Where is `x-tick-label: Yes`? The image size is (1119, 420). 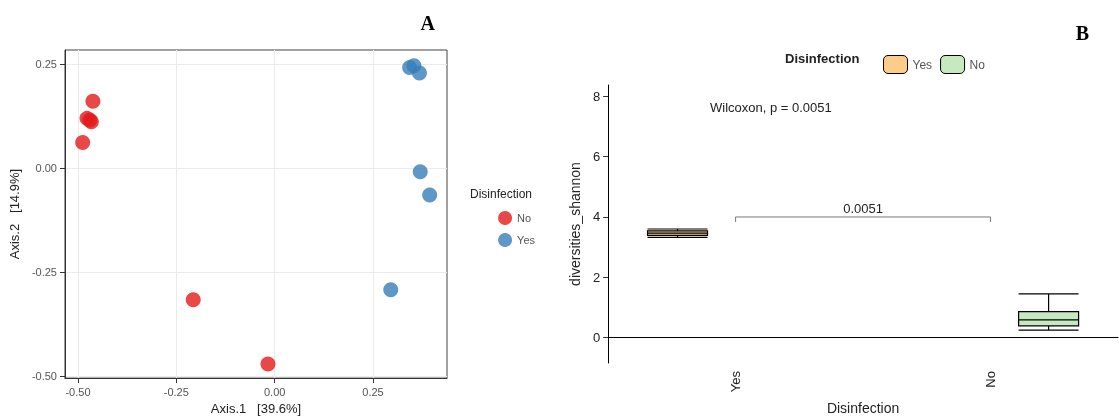
x-tick-label: Yes is located at coordinates (736, 381).